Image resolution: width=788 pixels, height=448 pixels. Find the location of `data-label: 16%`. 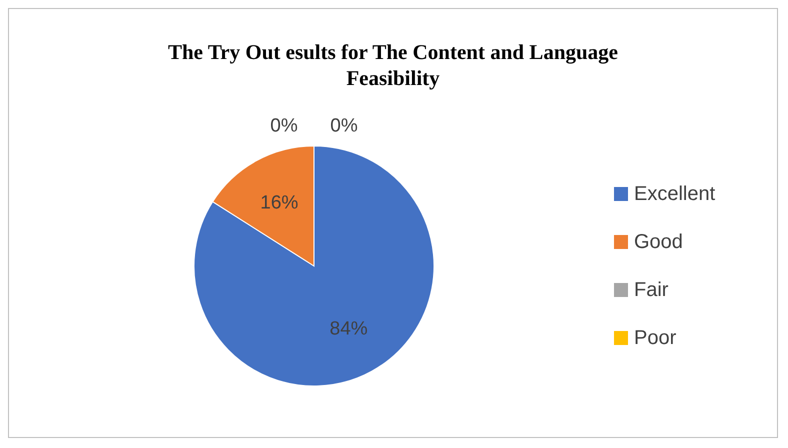

data-label: 16% is located at coordinates (279, 203).